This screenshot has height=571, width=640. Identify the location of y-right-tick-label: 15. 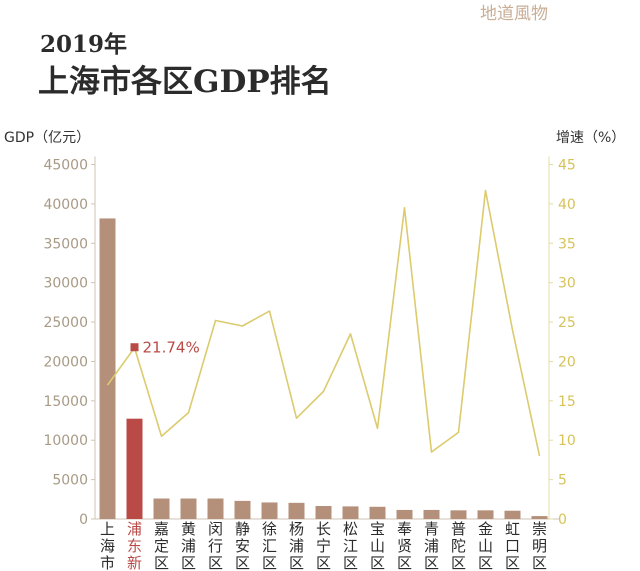
(567, 402).